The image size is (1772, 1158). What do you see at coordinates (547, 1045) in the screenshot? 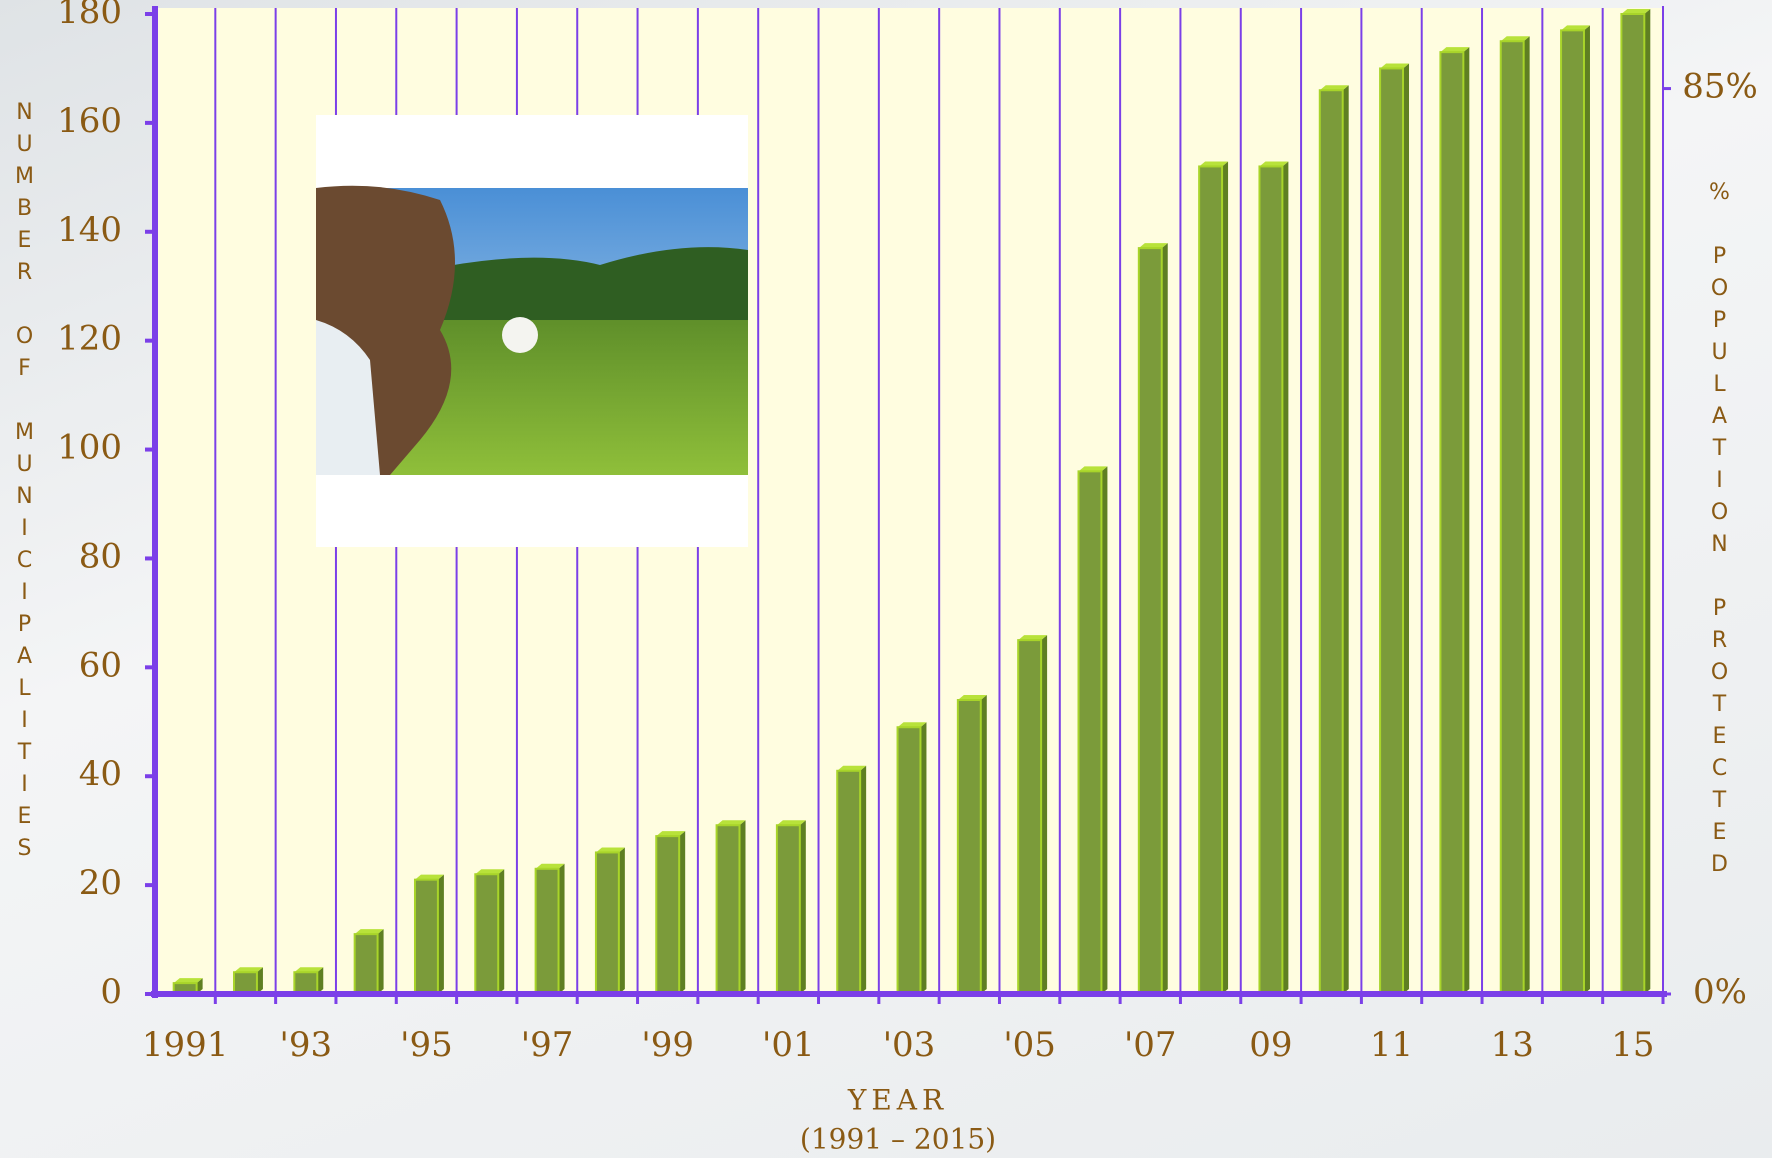
I see `x-tick-label: '97` at bounding box center [547, 1045].